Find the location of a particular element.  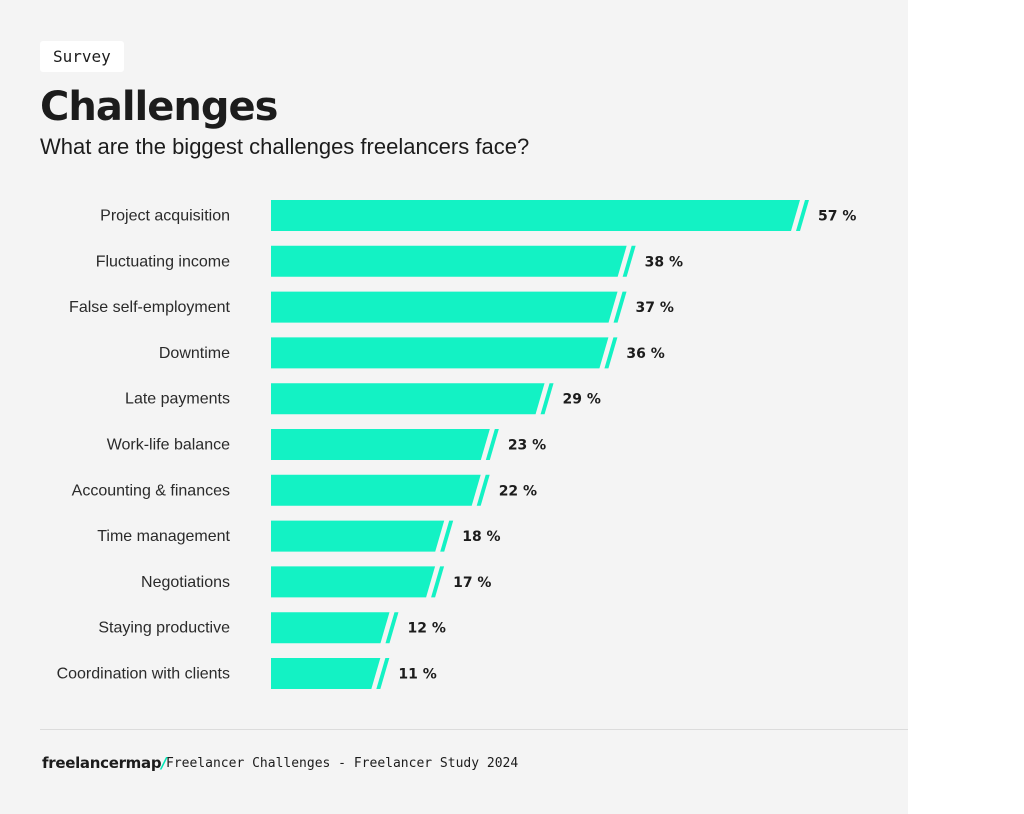

value-label: 17 % is located at coordinates (472, 583).